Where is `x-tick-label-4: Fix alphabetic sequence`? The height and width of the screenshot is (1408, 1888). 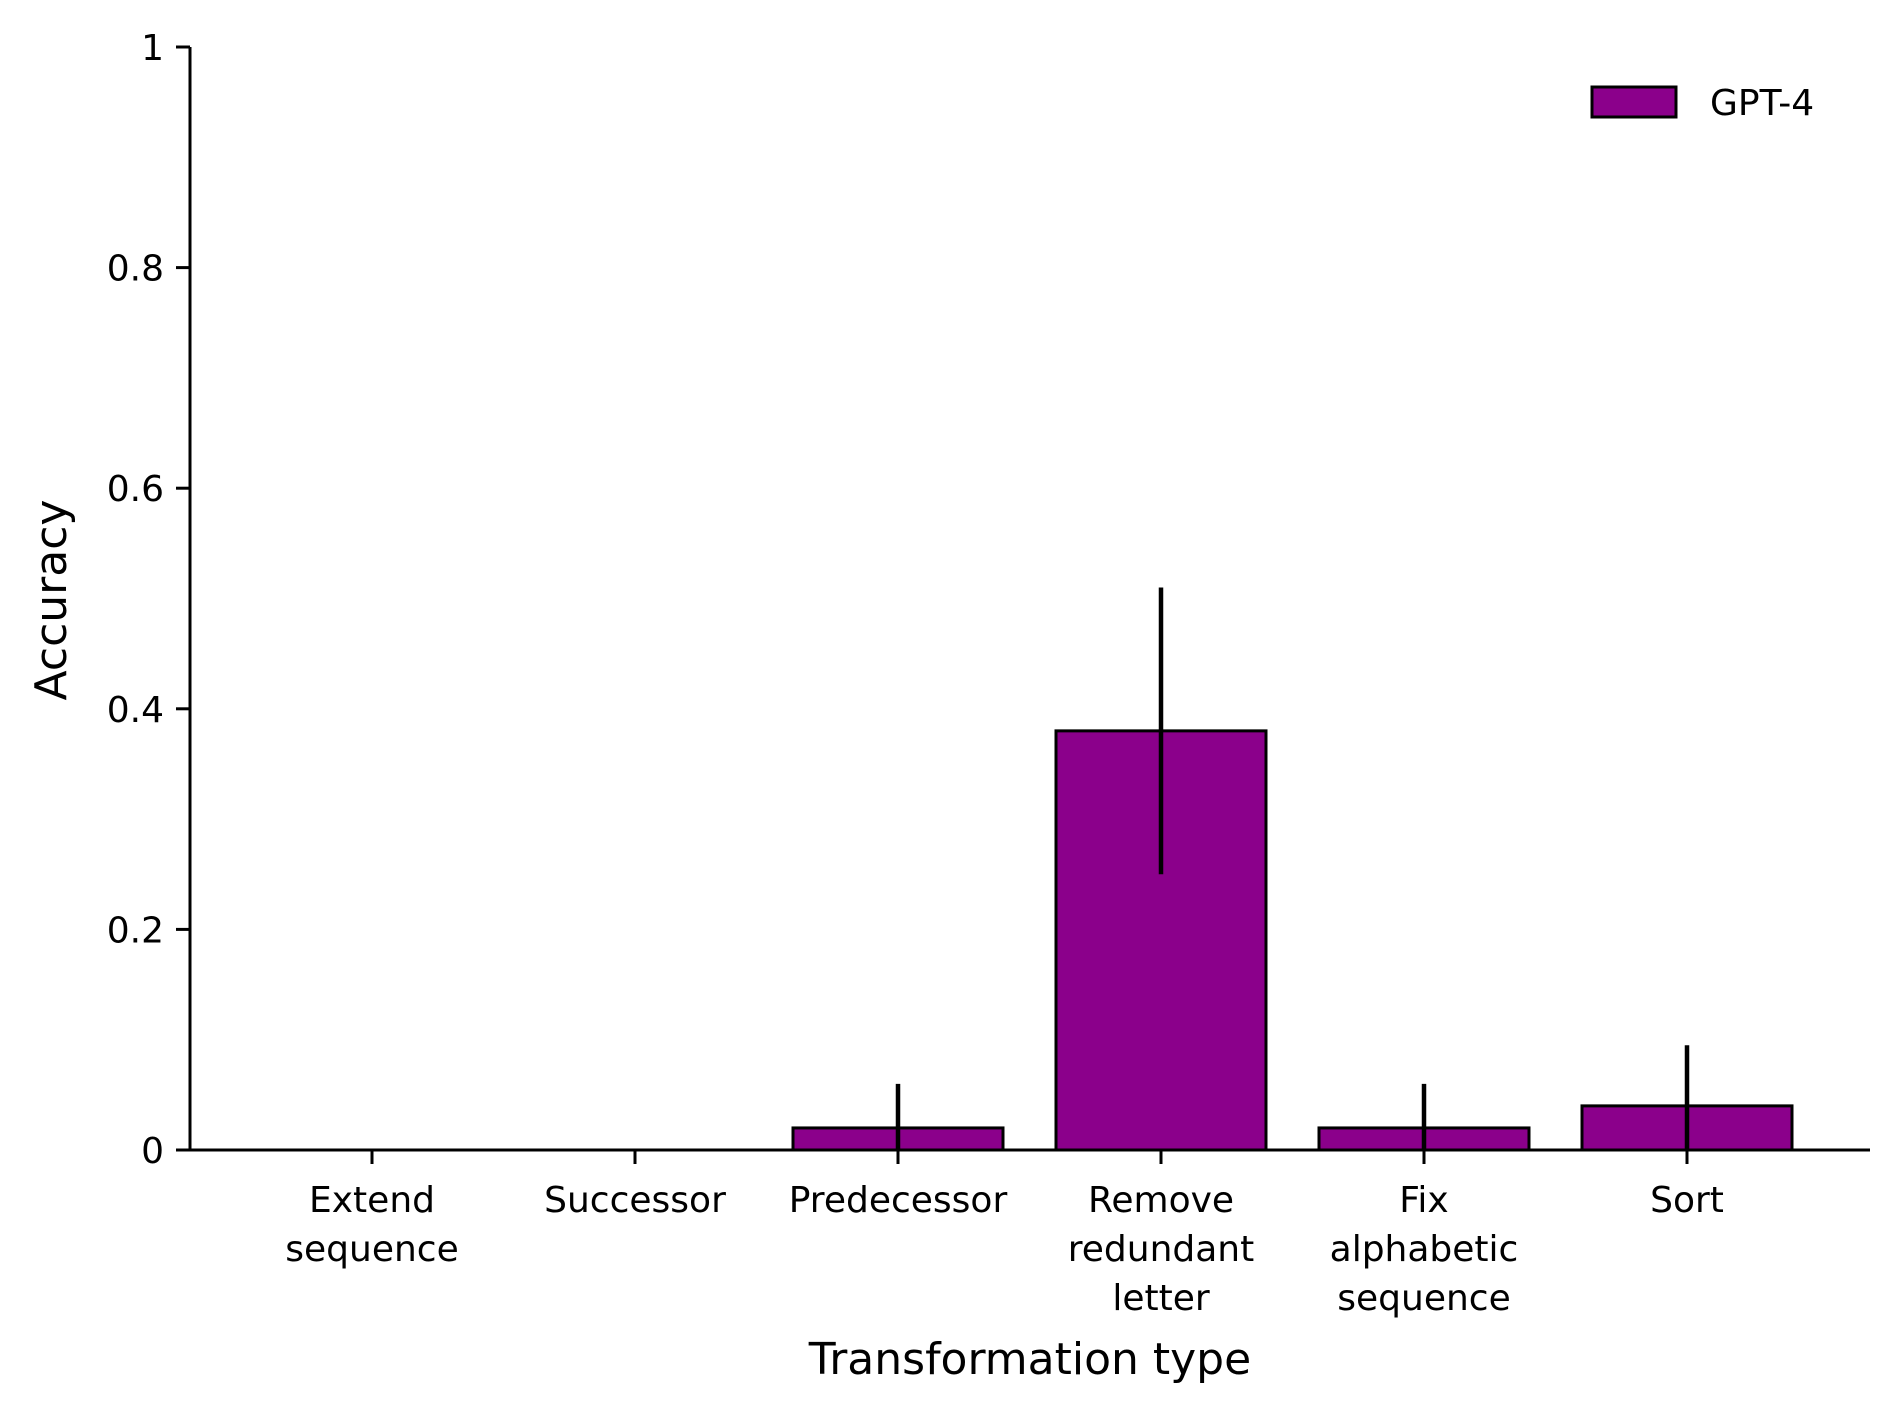
x-tick-label-4: Fix alphabetic sequence is located at coordinates (1424, 1249).